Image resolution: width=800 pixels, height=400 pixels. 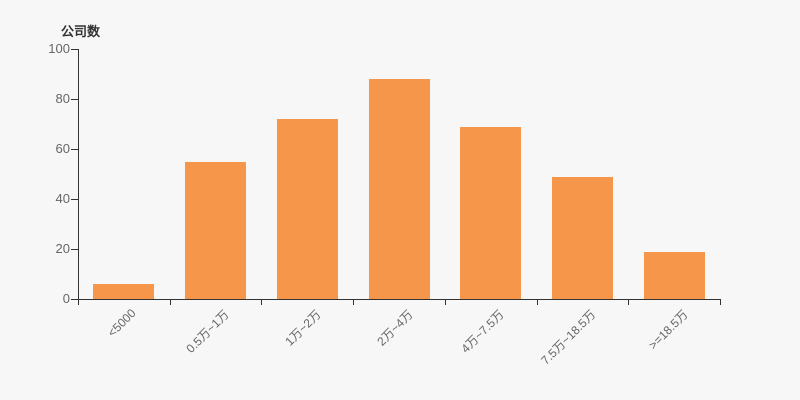 I want to click on y-tick-label: 0, so click(x=66, y=298).